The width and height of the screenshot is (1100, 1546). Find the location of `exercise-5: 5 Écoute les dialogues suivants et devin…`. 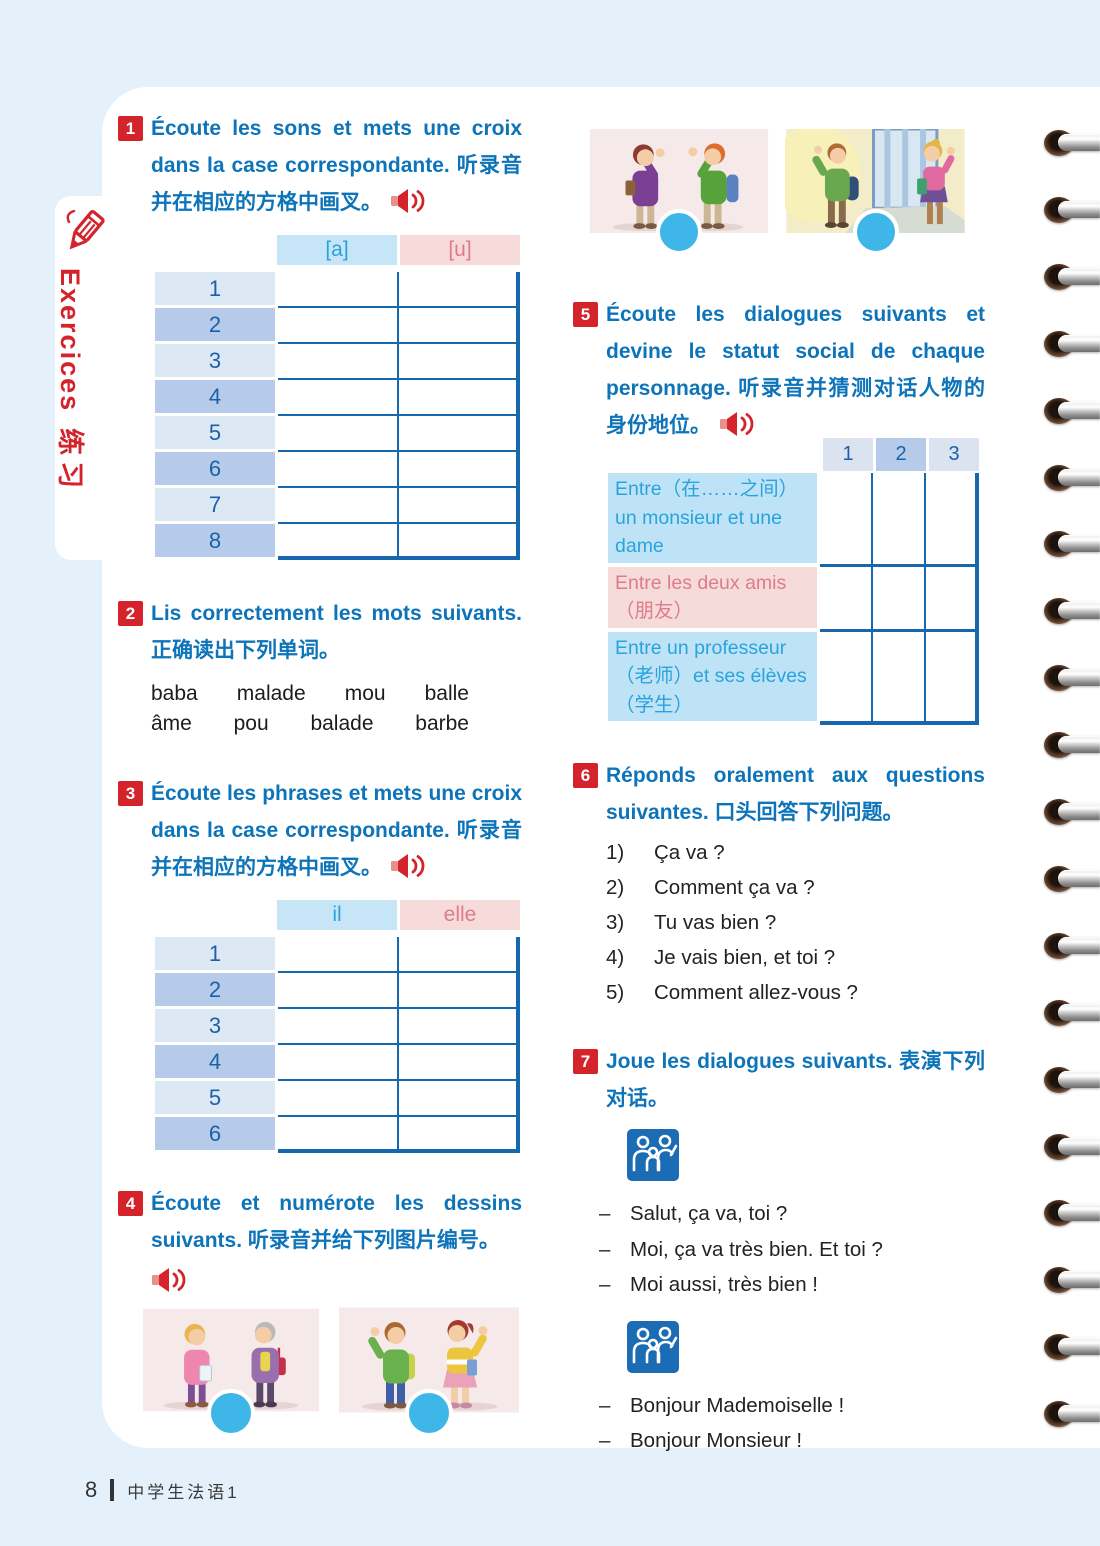

exercise-5: 5 Écoute les dialogues suivants et devin… is located at coordinates (779, 510).